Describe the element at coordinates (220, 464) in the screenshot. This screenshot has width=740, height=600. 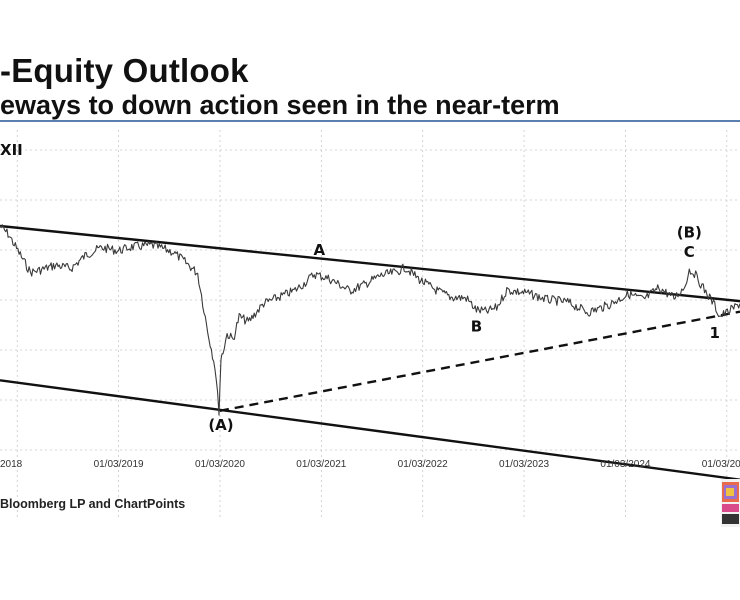
I see `x-tick-label-2: 01/03/2020` at that location.